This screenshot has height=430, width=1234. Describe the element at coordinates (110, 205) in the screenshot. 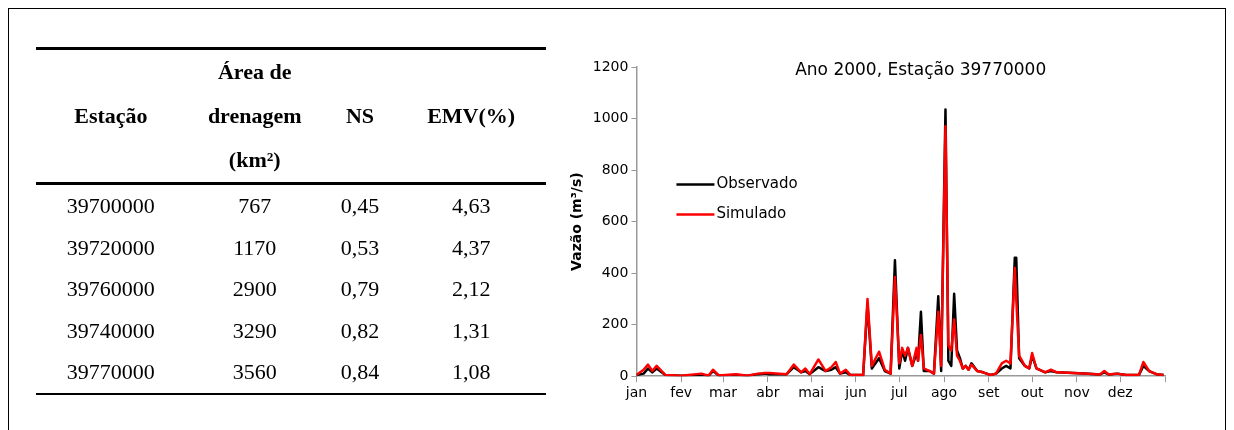

I see `text: 39700000` at that location.